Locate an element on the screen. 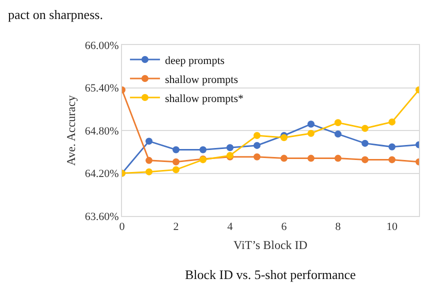 The width and height of the screenshot is (429, 288). x-tick-label: 8 is located at coordinates (338, 227).